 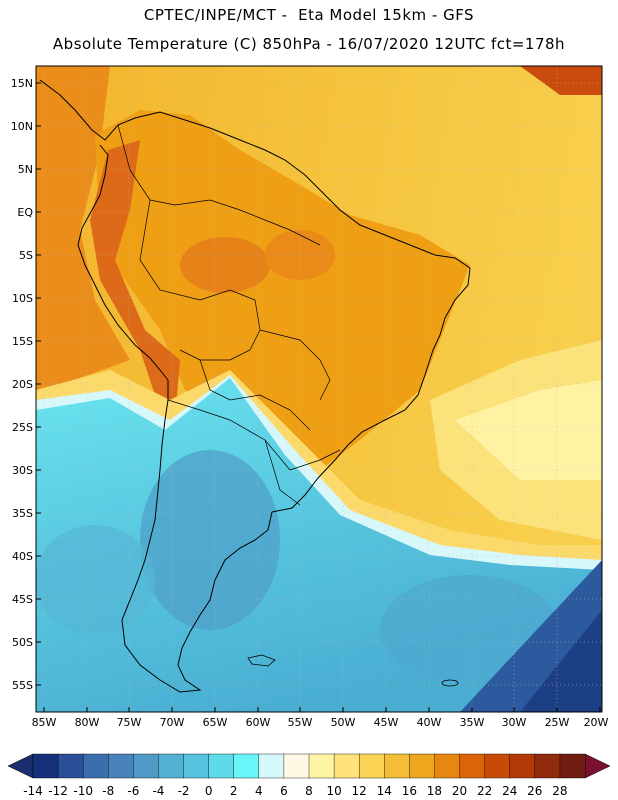 I want to click on colorbar-label: 10, so click(x=333, y=791).